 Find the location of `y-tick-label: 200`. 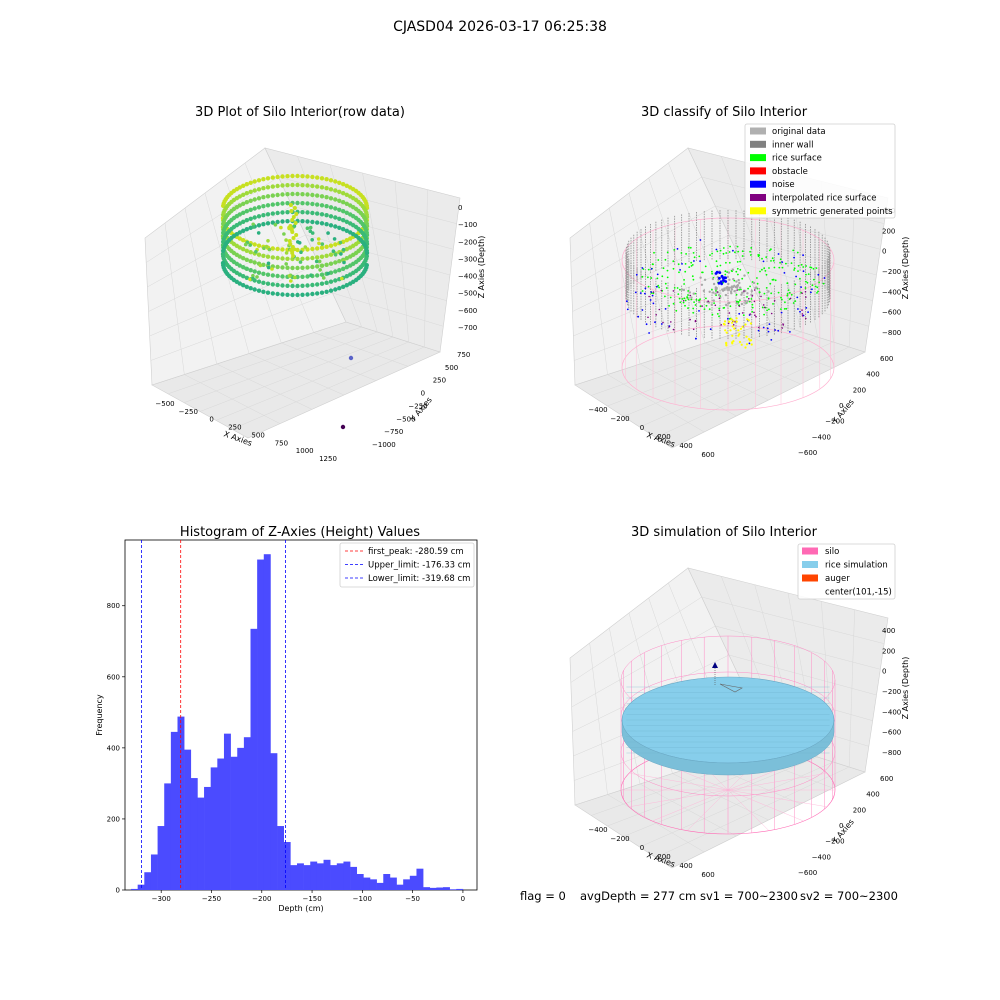

y-tick-label: 200 is located at coordinates (113, 819).